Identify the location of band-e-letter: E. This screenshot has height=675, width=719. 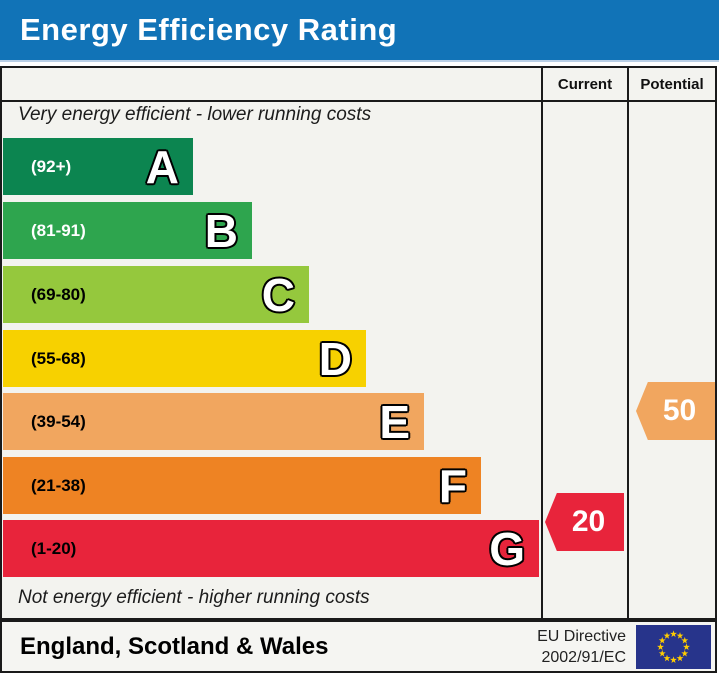
(394, 421).